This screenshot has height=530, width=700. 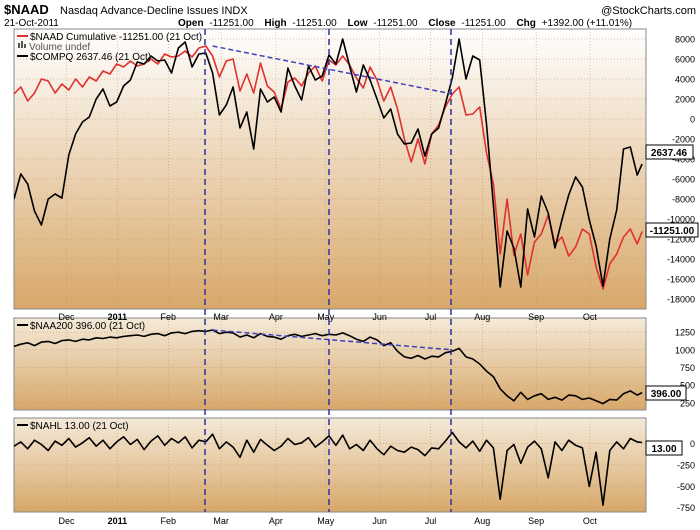 What do you see at coordinates (681, 280) in the screenshot?
I see `y-tick-label: -16000` at bounding box center [681, 280].